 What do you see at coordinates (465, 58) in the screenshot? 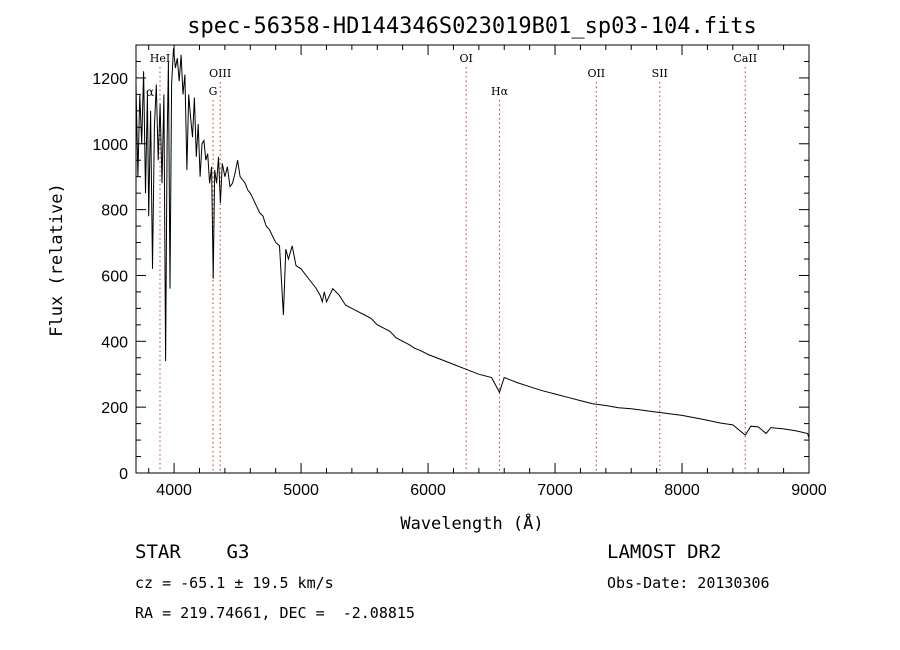
I see `line-marker-label: OI` at bounding box center [465, 58].